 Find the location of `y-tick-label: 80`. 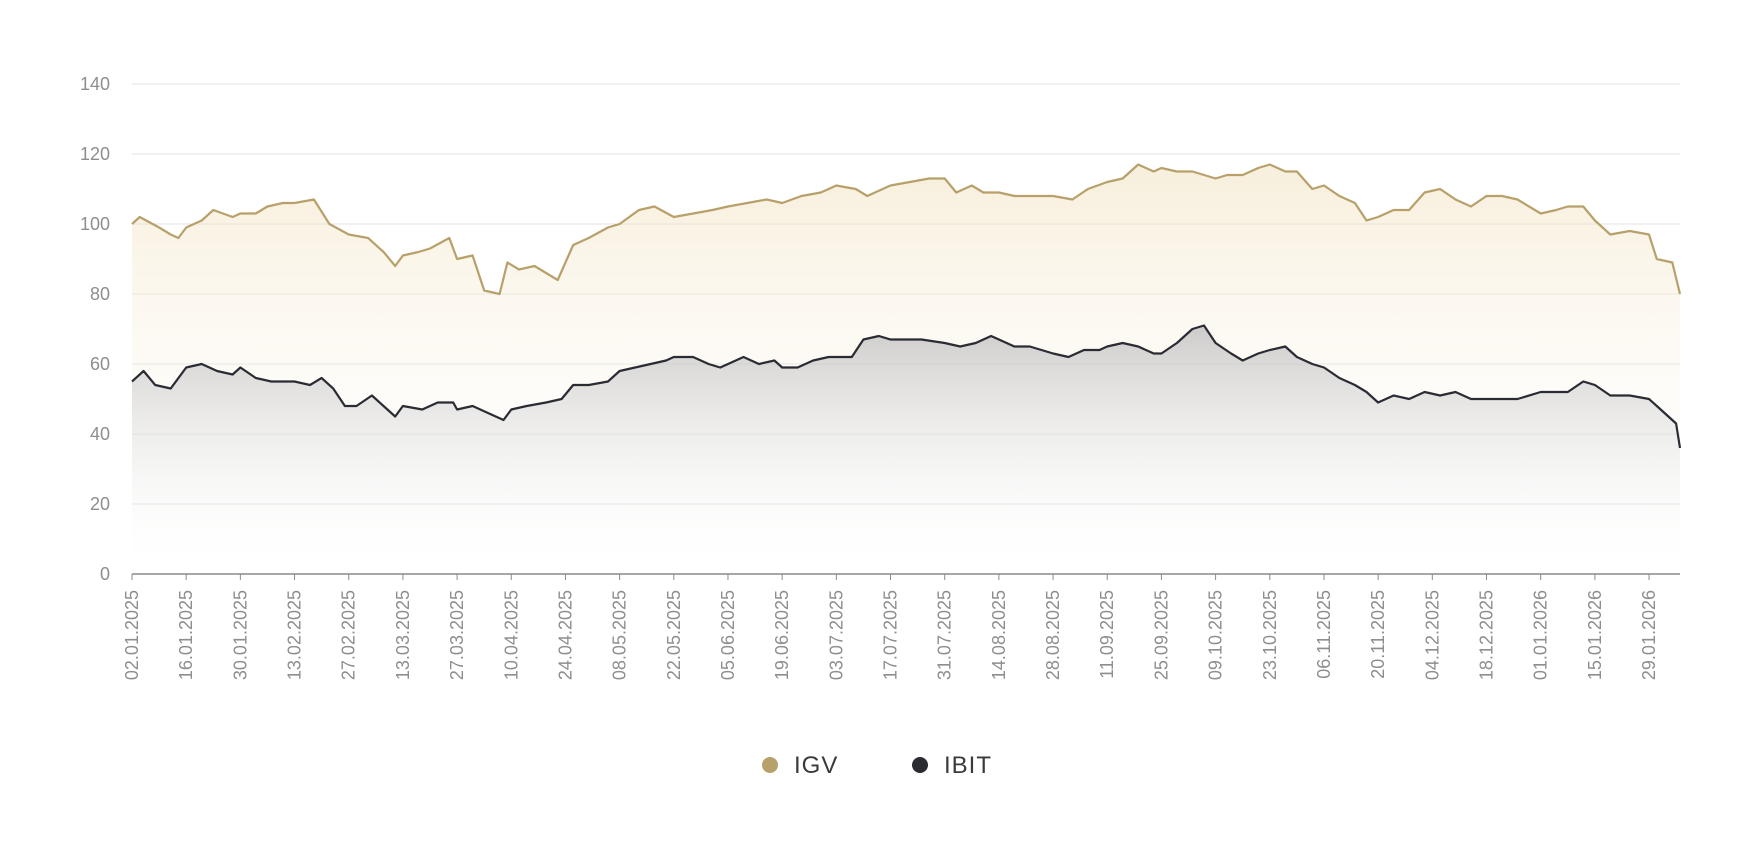

y-tick-label: 80 is located at coordinates (100, 294).